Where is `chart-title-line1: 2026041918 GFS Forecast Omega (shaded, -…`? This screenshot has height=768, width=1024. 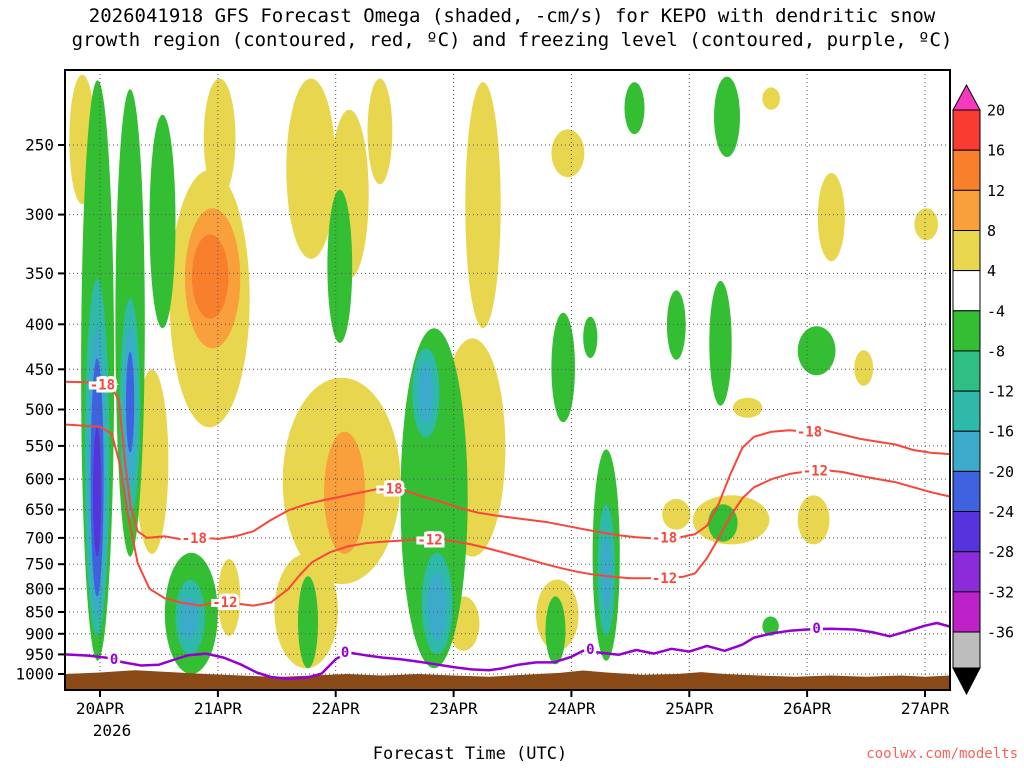
chart-title-line1: 2026041918 GFS Forecast Omega (shaded, -… is located at coordinates (512, 16).